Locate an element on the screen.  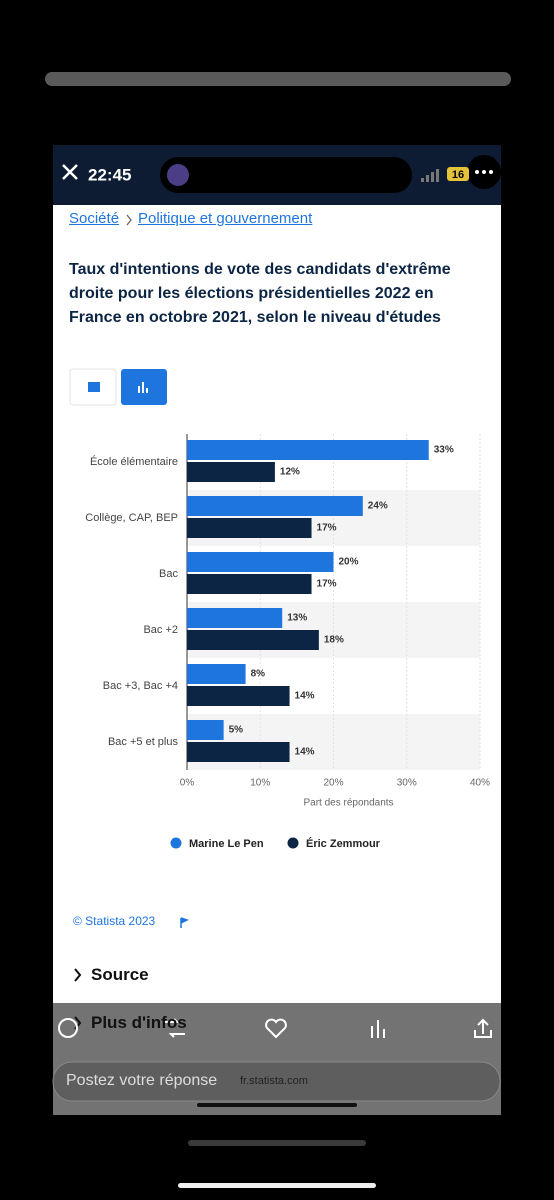
legend-label: Éric Zemmour is located at coordinates (343, 843).